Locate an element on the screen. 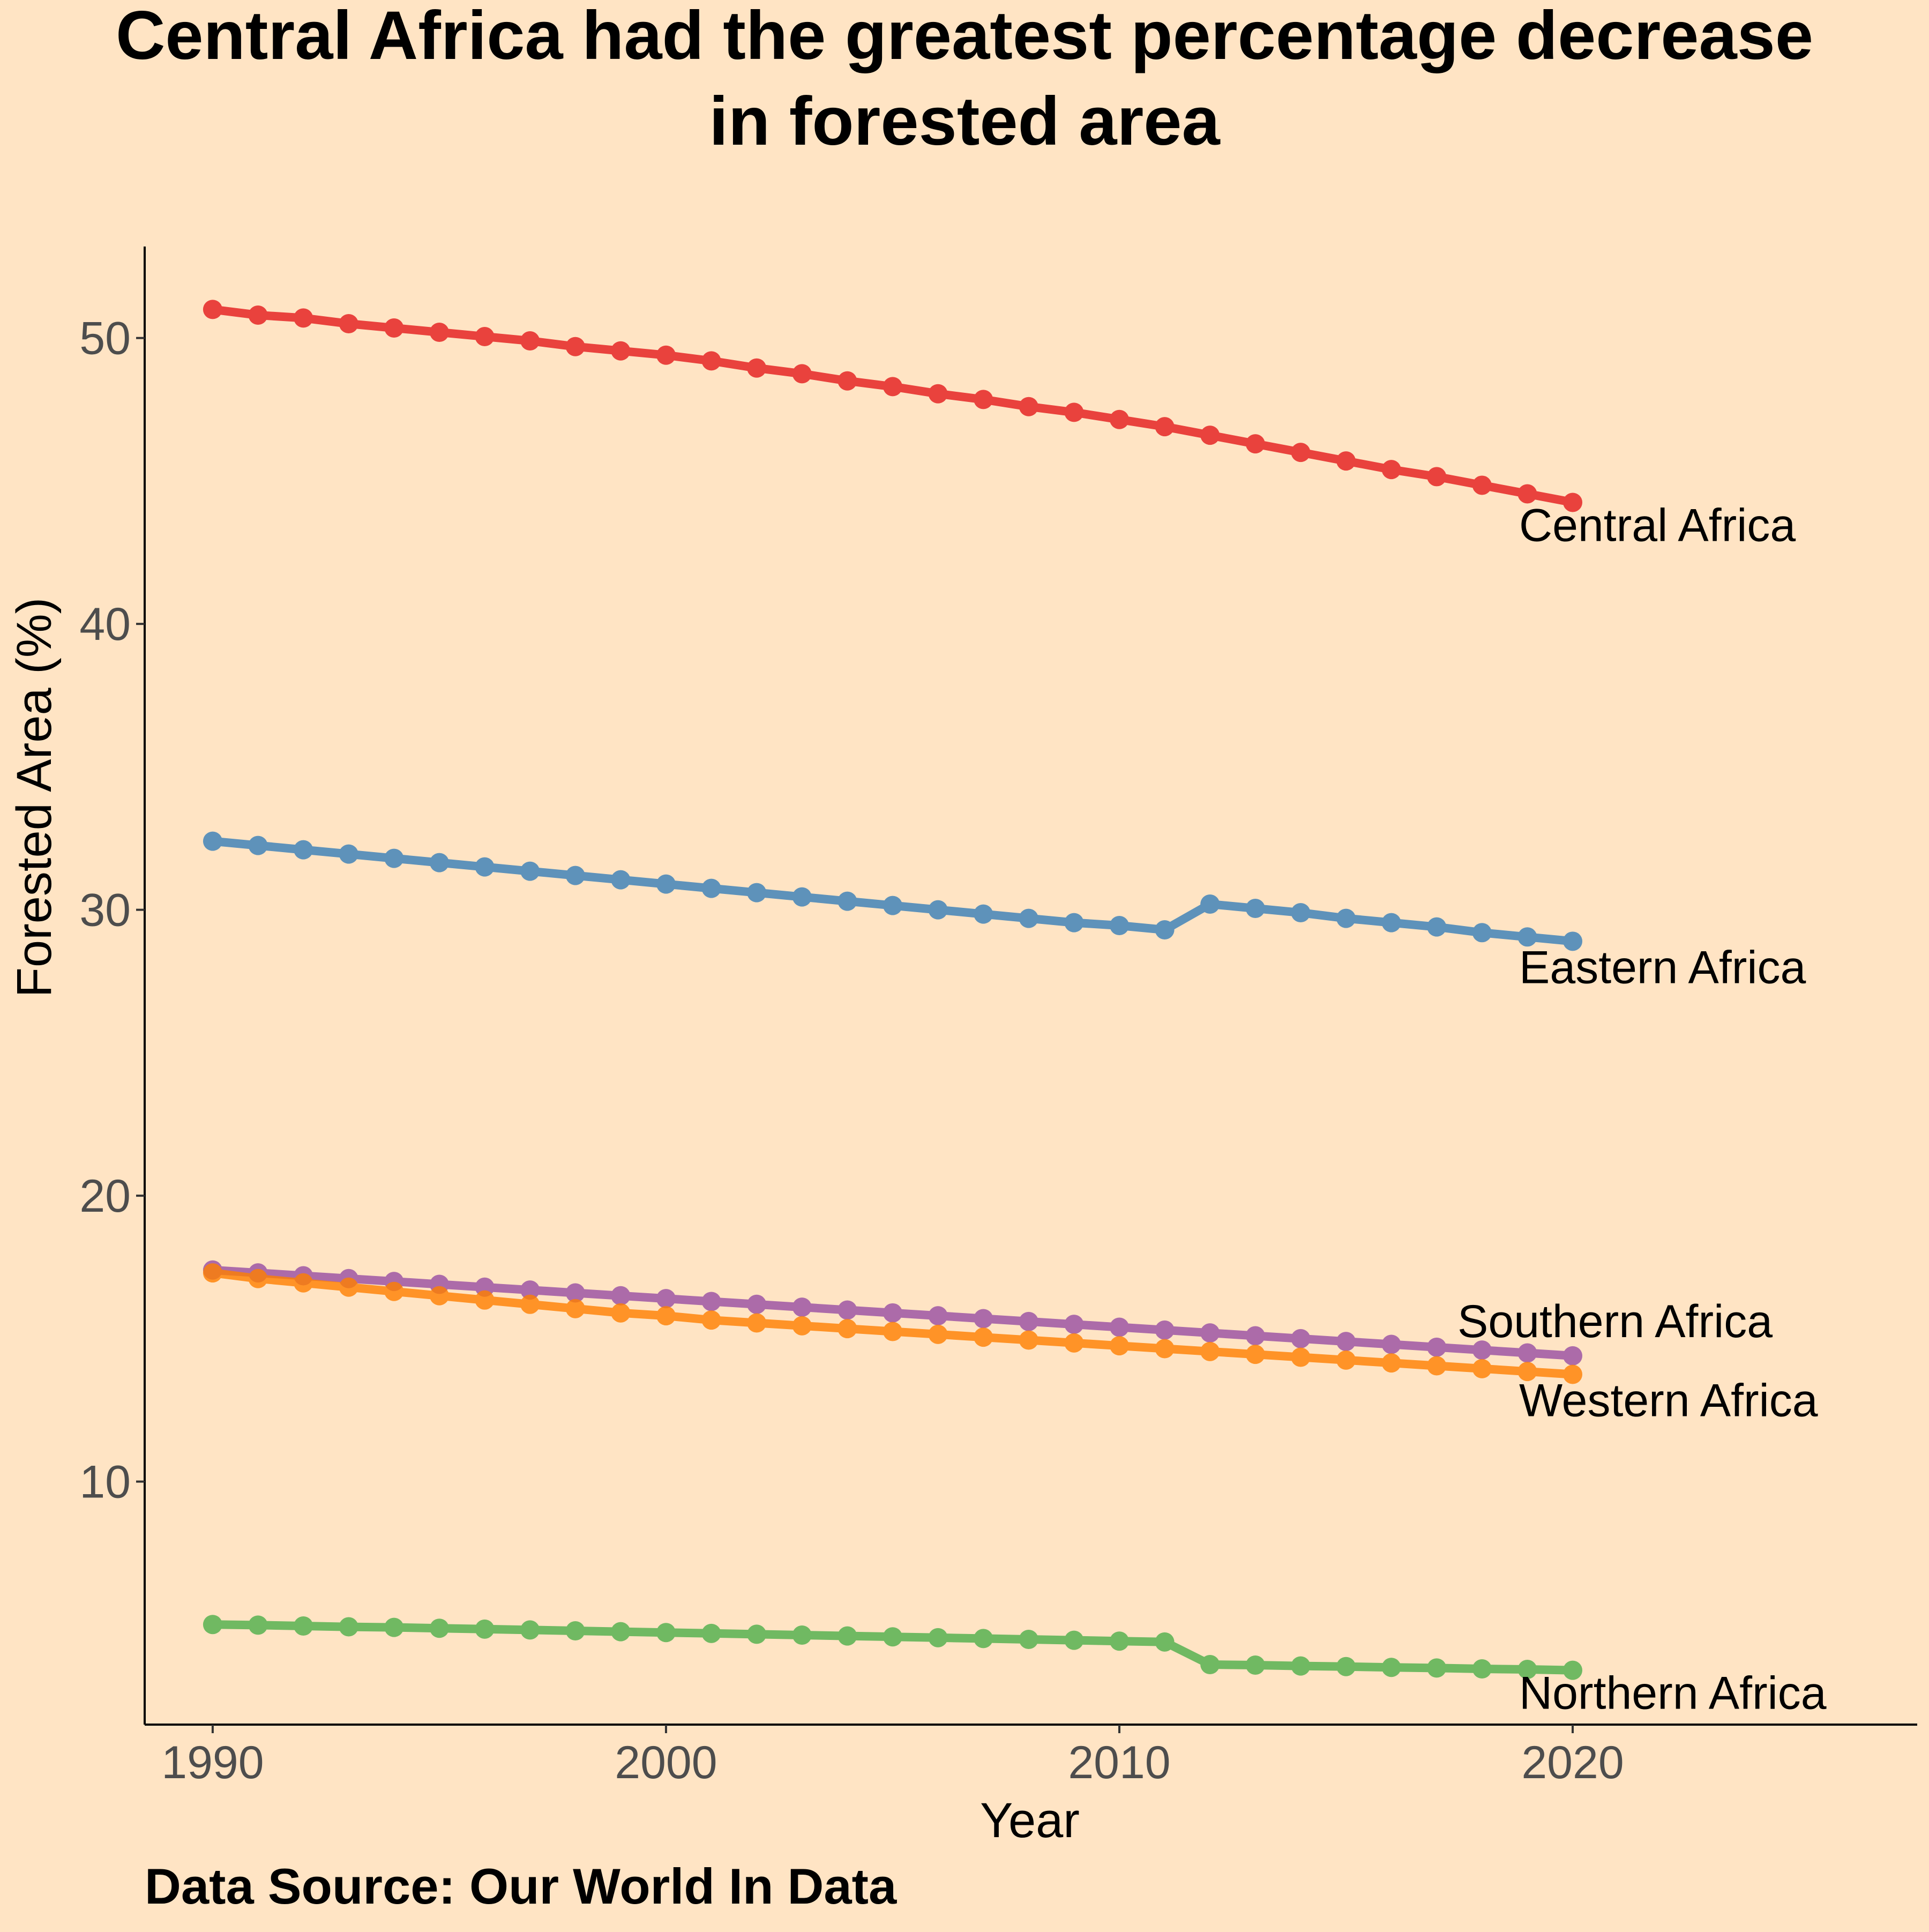 The height and width of the screenshot is (1932, 1929). y-tick-label: 30 is located at coordinates (105, 910).